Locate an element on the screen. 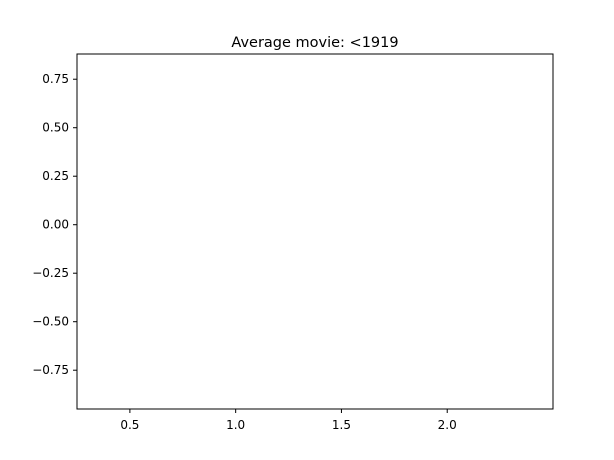 The width and height of the screenshot is (614, 460). x-axis: 0.5 1.0 1.5 2.0 is located at coordinates (288, 420).